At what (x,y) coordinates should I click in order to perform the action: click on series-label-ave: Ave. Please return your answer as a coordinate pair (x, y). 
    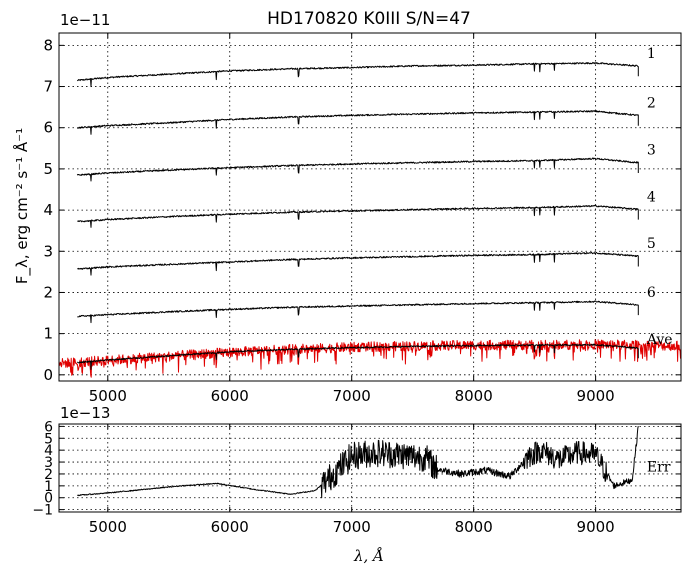
    Looking at the image, I should click on (659, 340).